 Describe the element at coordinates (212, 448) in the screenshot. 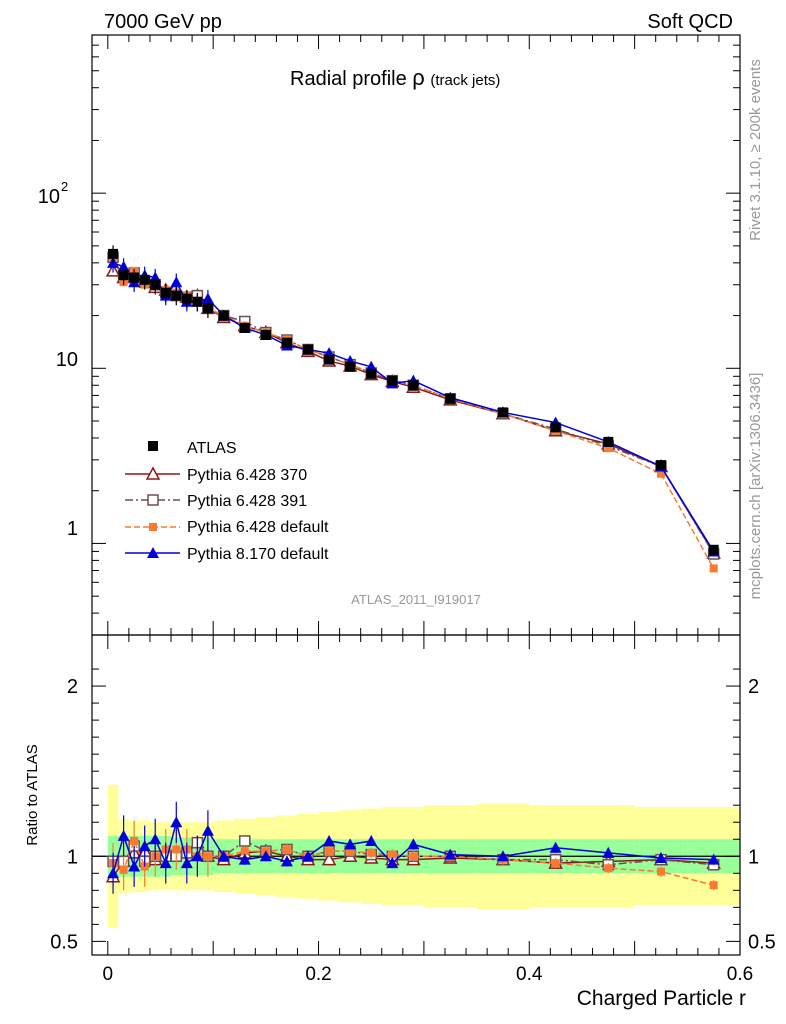

I see `legend-atlas-label: ATLAS` at that location.